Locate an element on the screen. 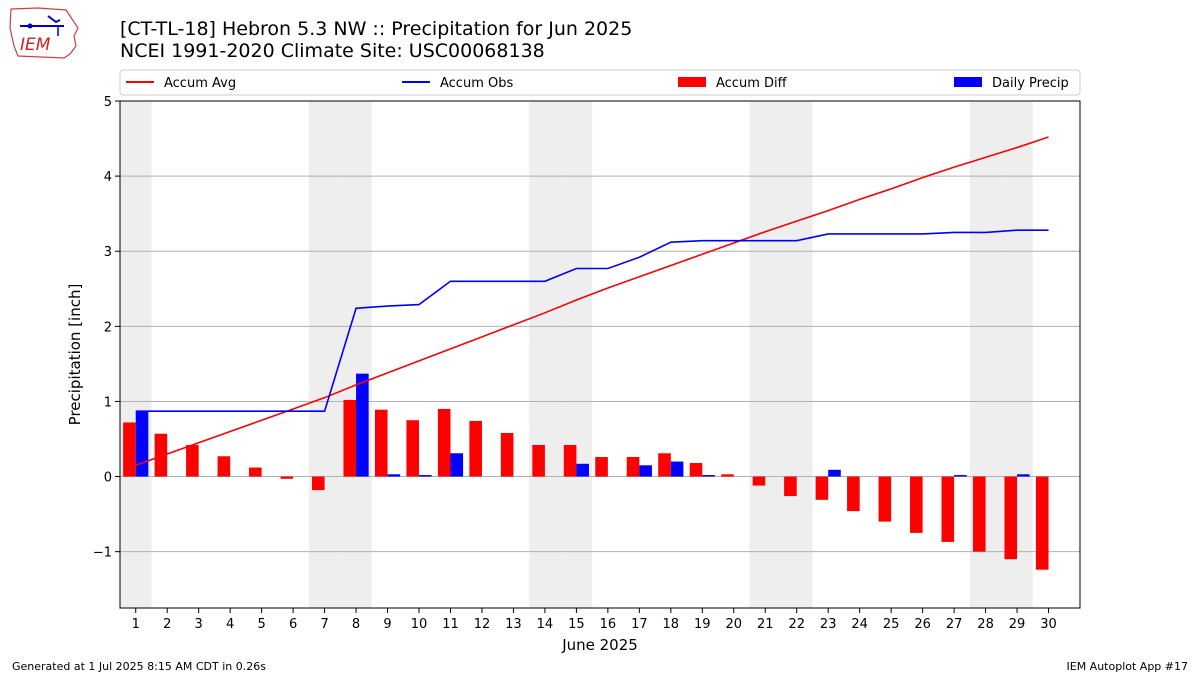  x-tick-label: 21 is located at coordinates (765, 624).